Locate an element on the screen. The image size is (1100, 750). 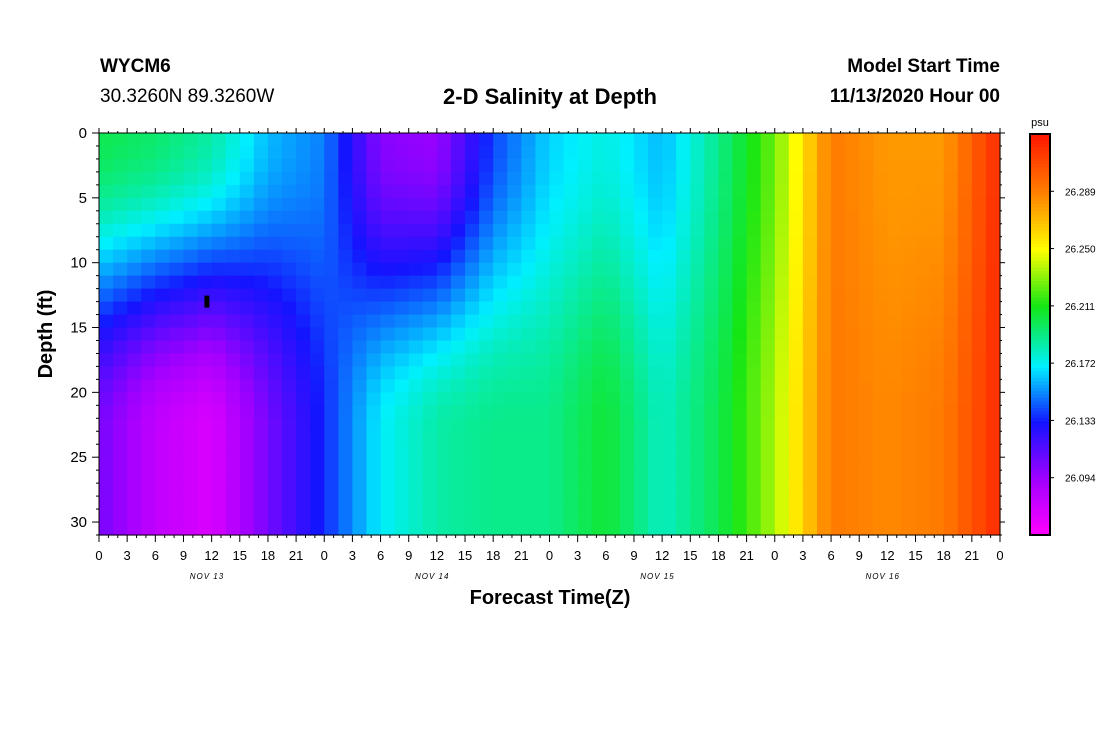
x-tick-label: 21 is located at coordinates (972, 555).